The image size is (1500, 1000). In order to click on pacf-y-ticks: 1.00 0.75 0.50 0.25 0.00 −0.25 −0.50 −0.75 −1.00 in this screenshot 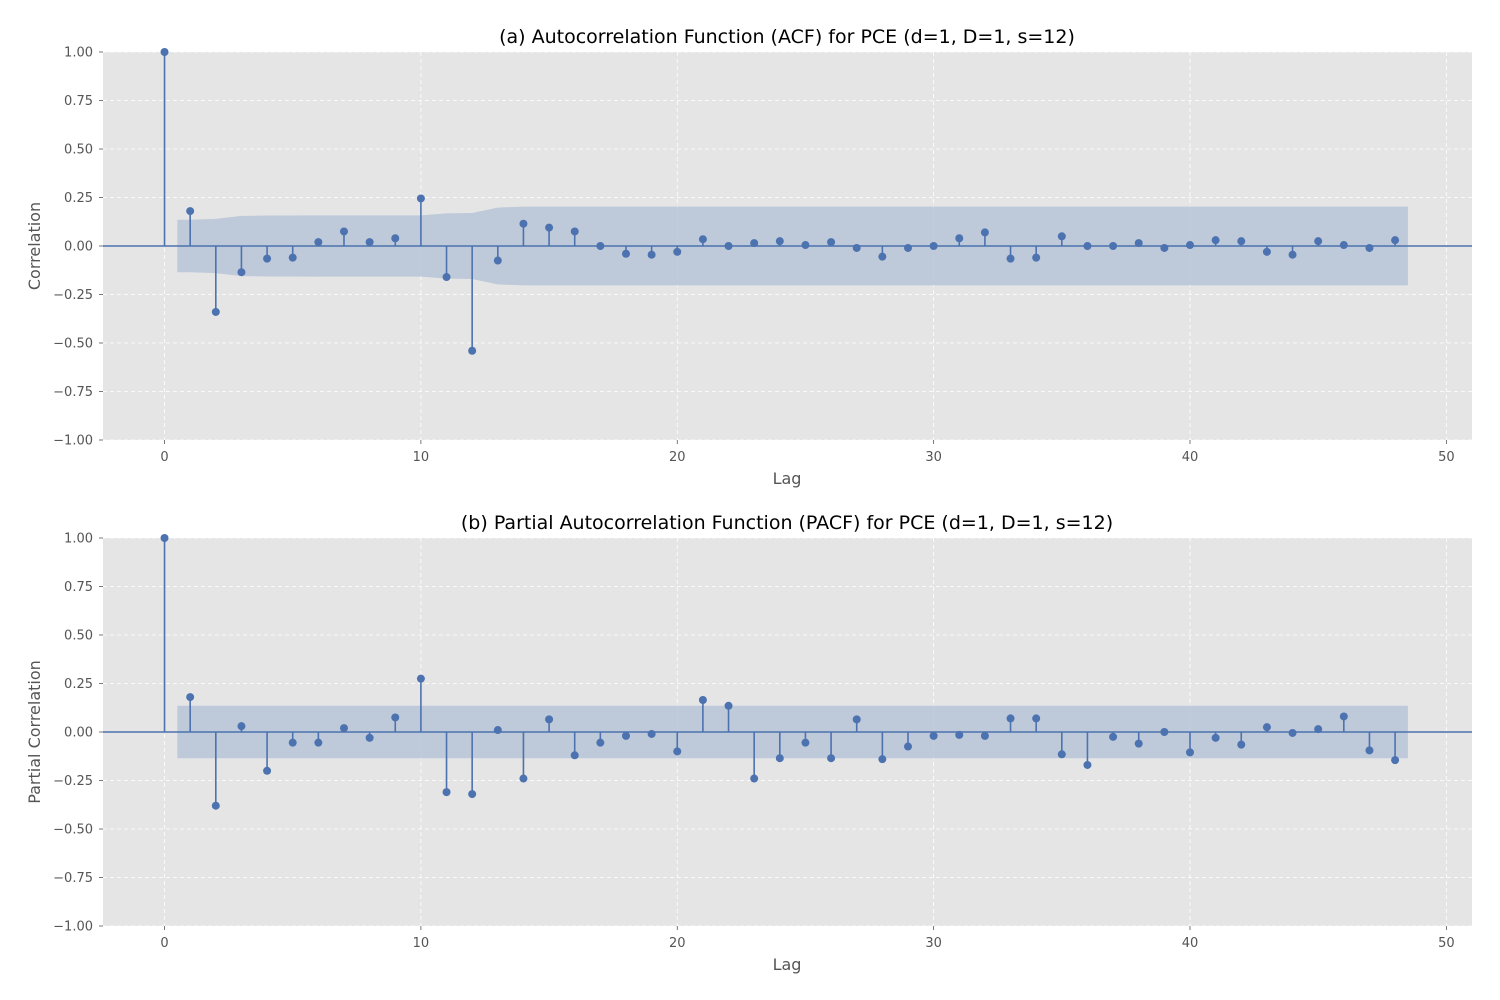, I will do `click(78, 733)`.